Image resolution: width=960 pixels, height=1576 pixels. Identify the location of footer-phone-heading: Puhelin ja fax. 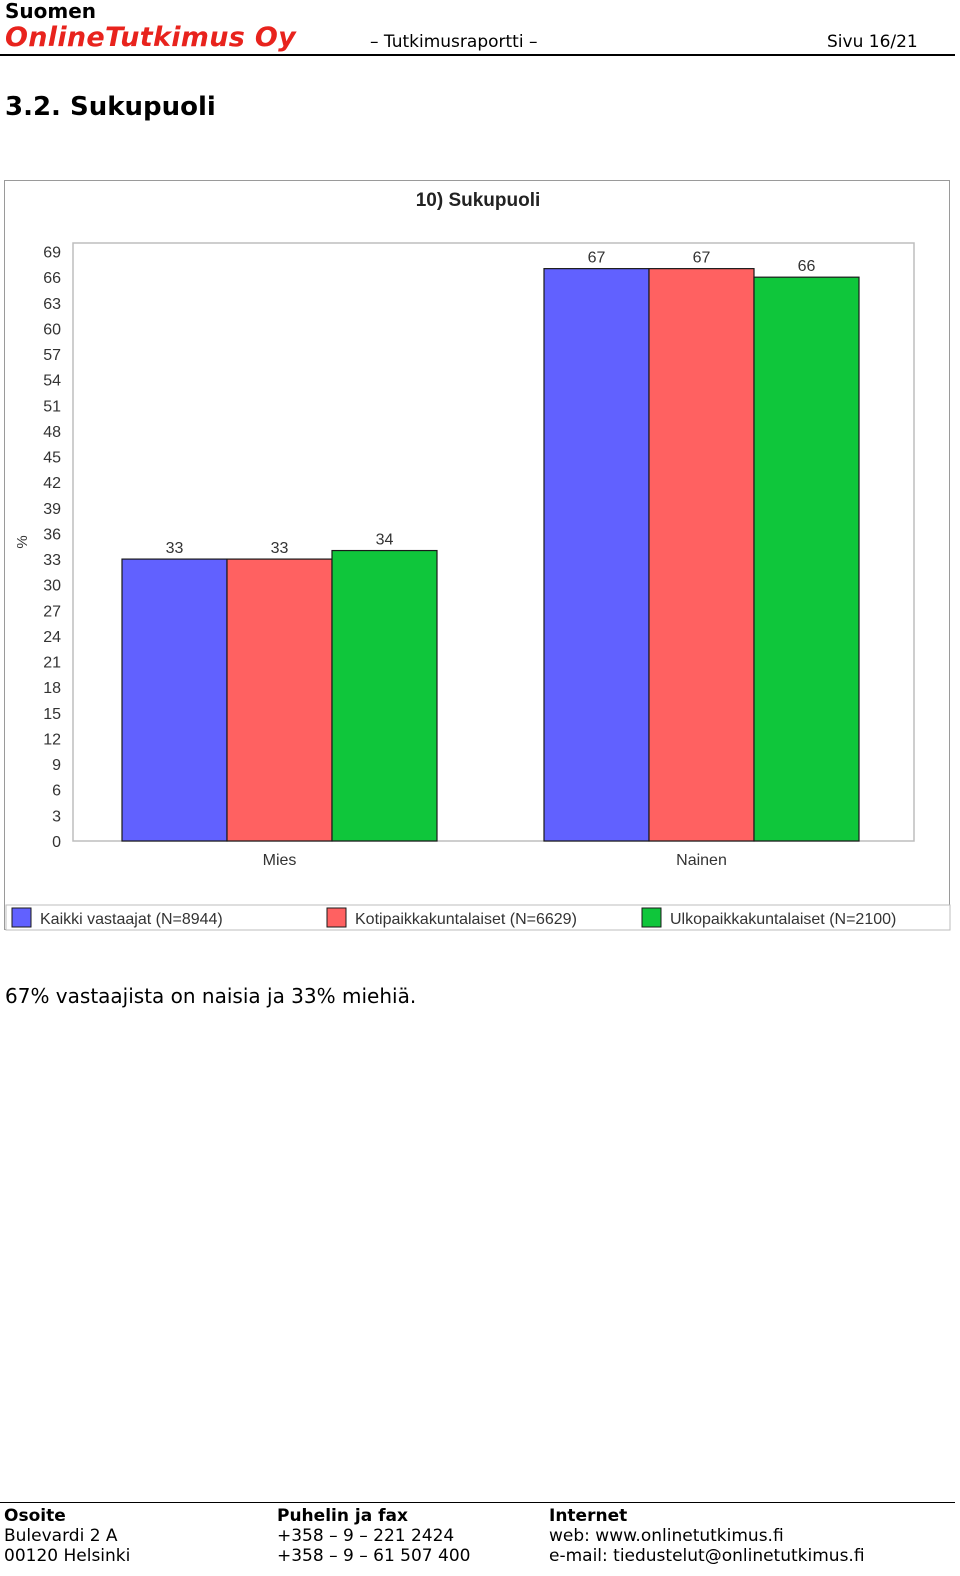
(342, 1516).